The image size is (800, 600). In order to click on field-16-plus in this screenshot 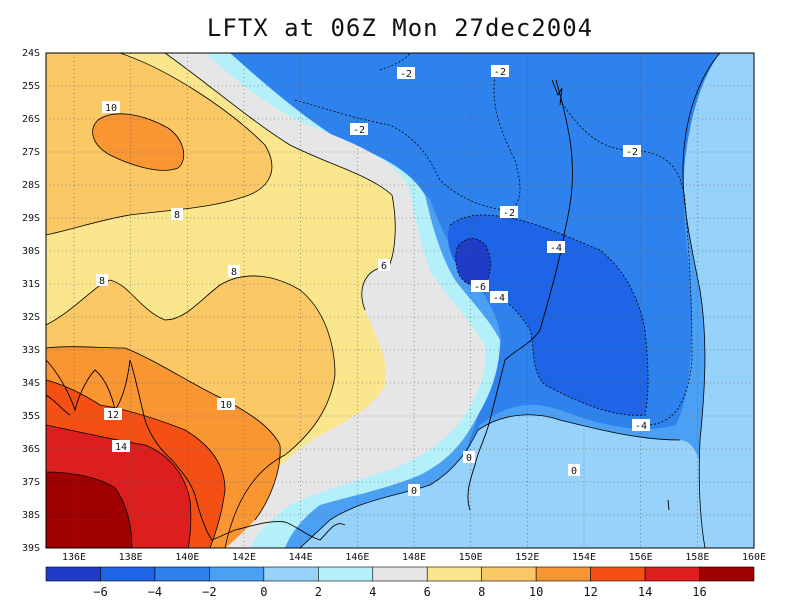, I will do `click(89, 510)`.